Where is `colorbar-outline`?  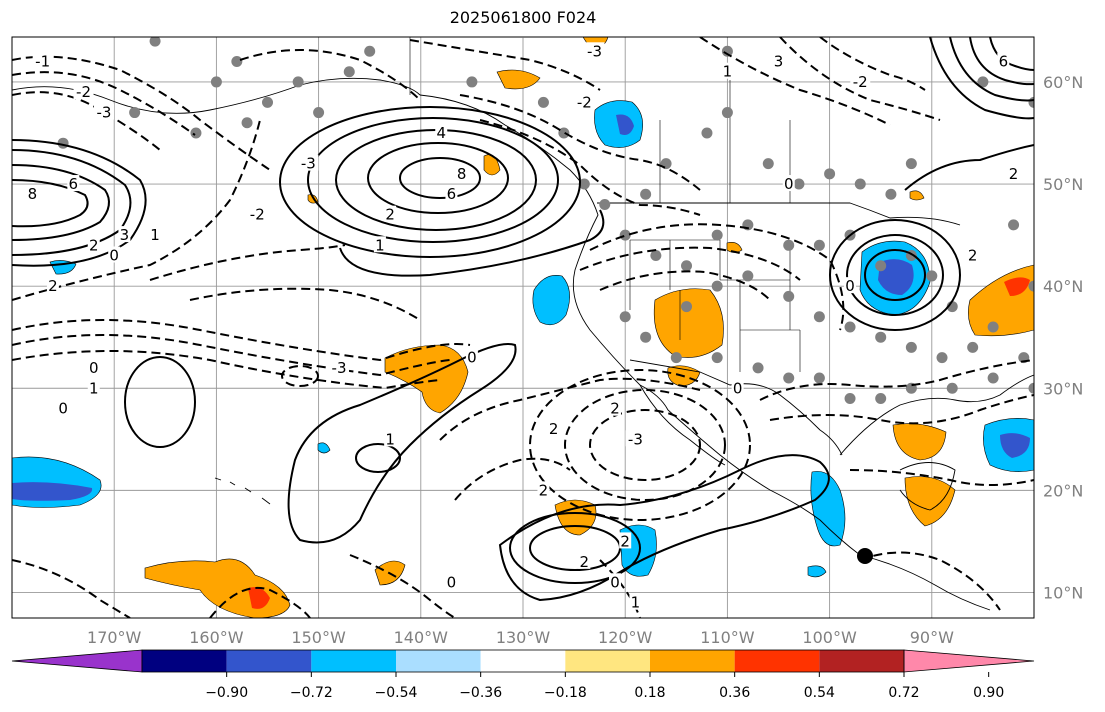 colorbar-outline is located at coordinates (523, 661).